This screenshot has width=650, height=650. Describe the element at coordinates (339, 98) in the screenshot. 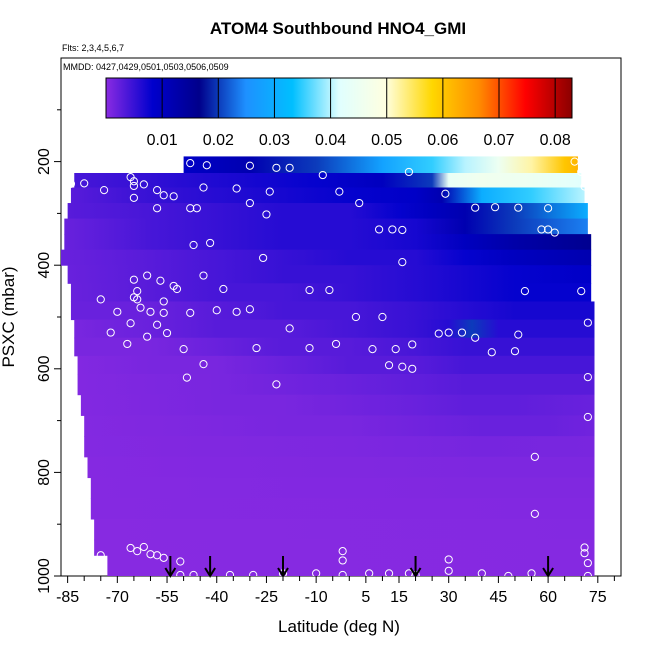

I see `colorbar-gradient` at that location.